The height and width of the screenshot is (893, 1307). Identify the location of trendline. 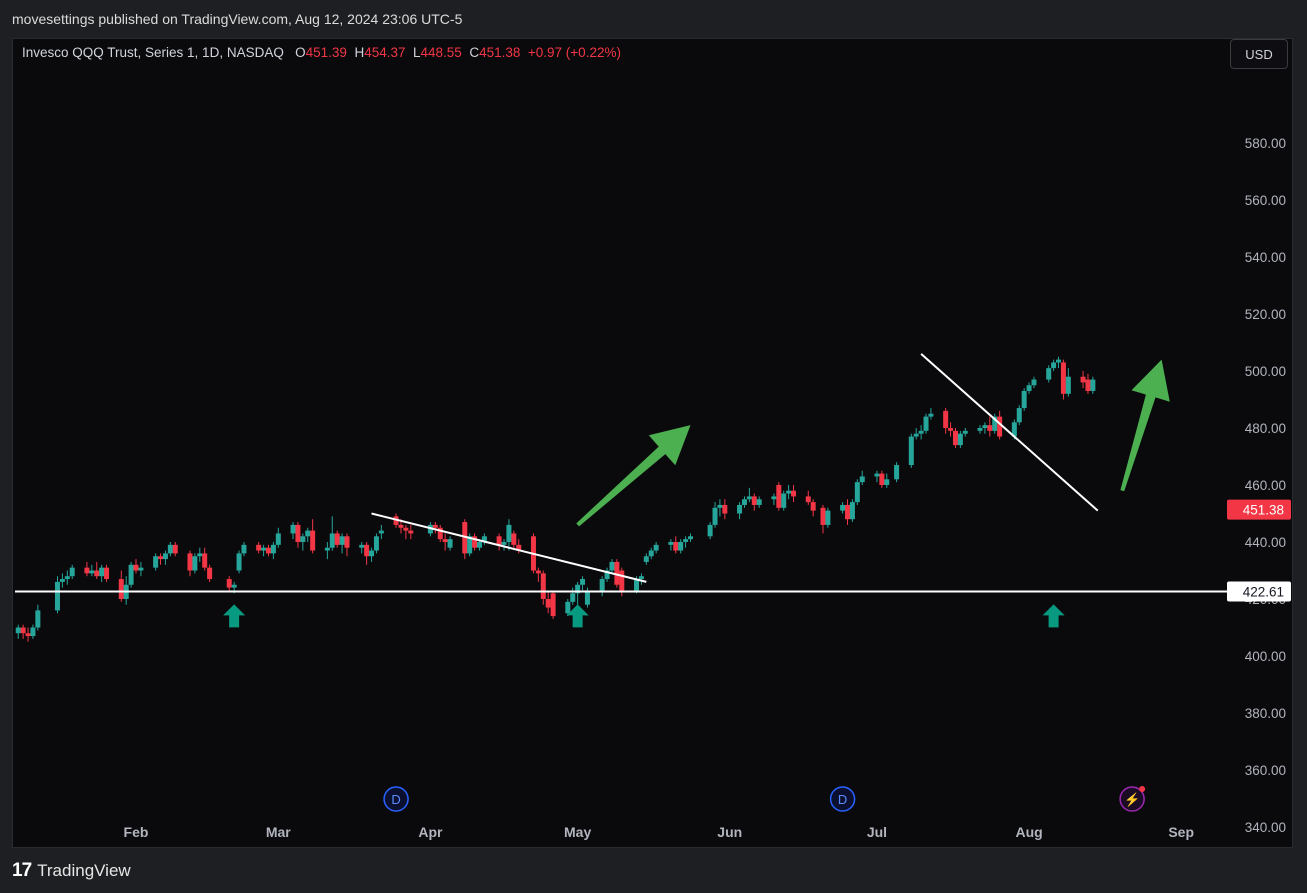
(509, 547).